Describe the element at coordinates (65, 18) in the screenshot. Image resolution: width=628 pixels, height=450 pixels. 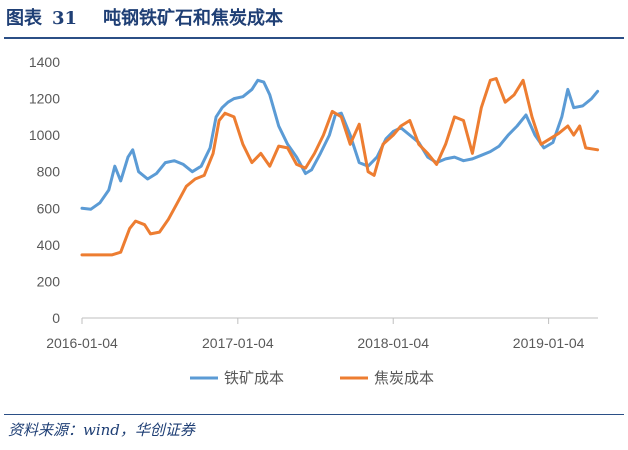
I see `figure-number: 31` at that location.